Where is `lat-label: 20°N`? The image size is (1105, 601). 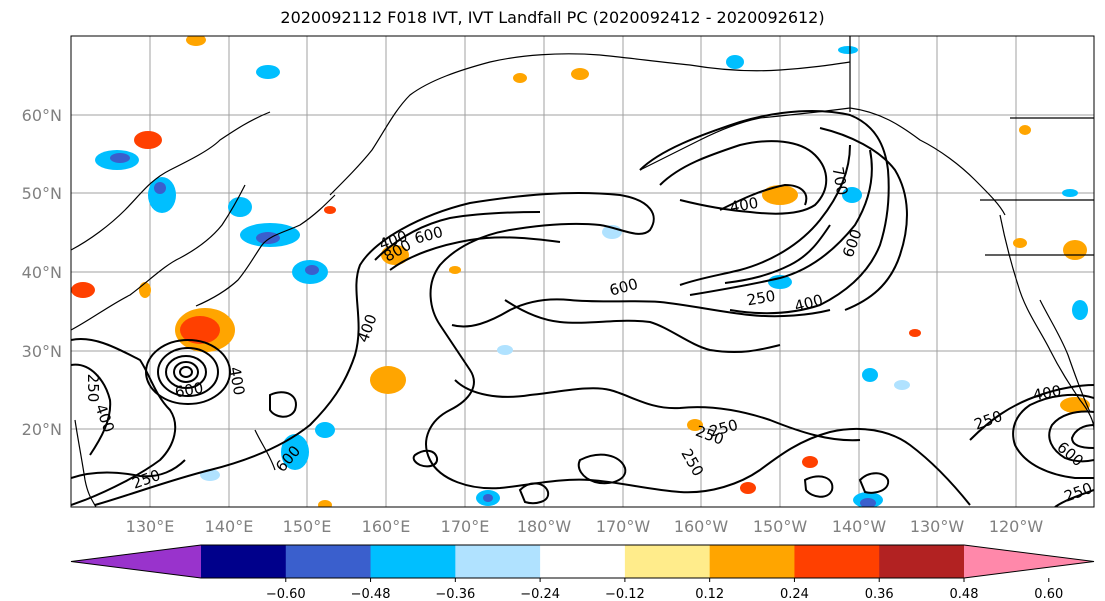 lat-label: 20°N is located at coordinates (42, 429).